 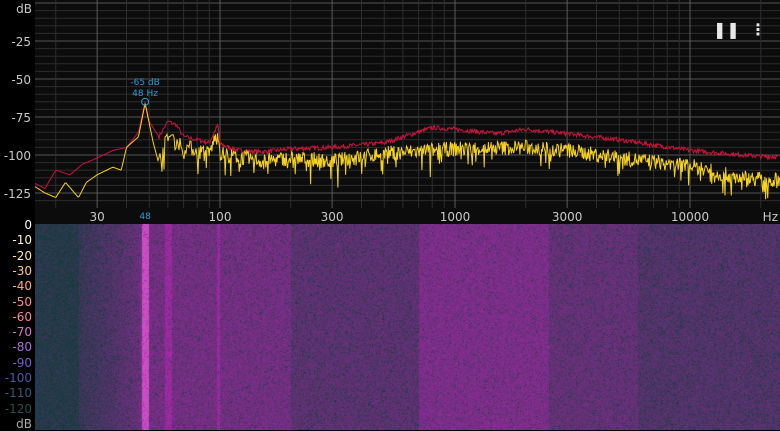 I want to click on color-scale-label: -80, so click(x=22, y=347).